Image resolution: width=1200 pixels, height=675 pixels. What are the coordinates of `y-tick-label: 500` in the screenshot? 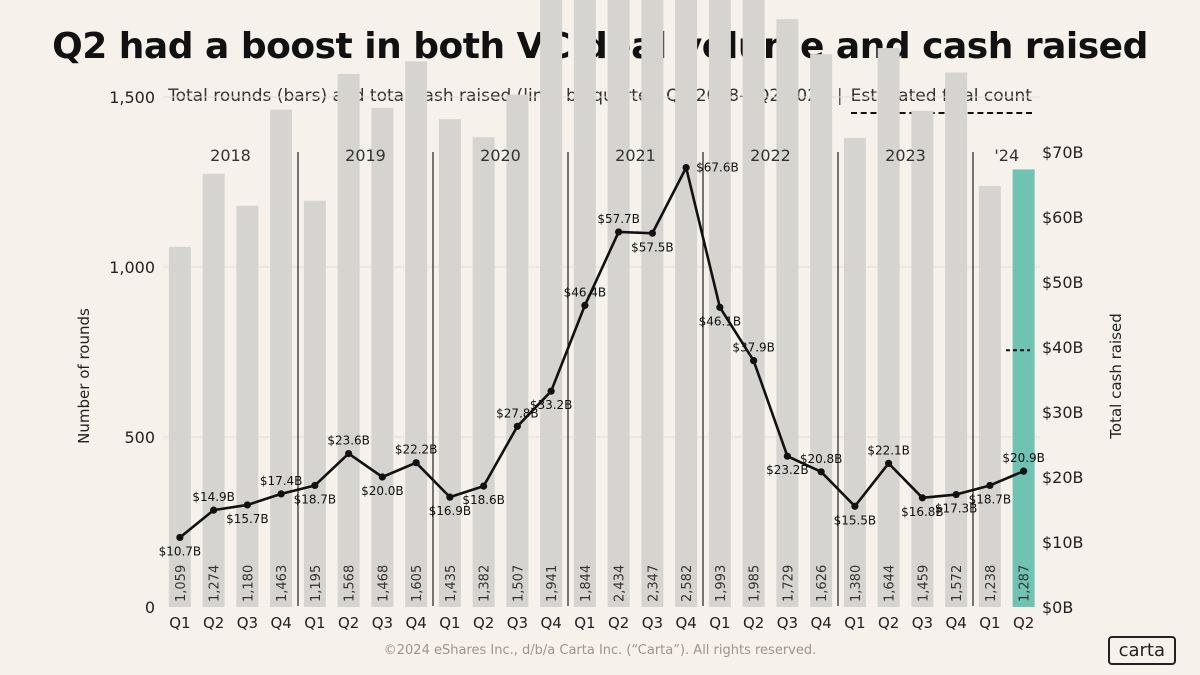 It's located at (139, 437).